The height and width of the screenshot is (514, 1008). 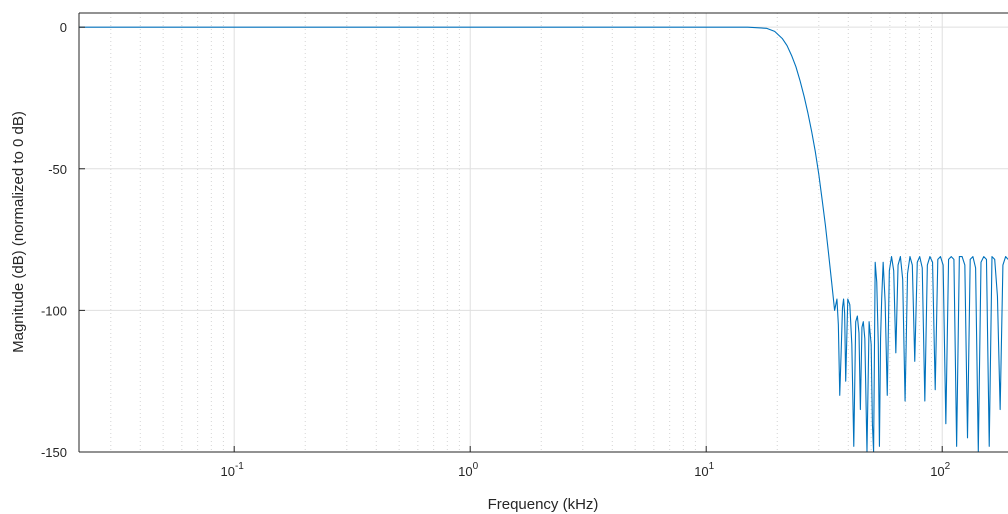 I want to click on x-tick-labels: 10⁻¹ 10⁰ 10¹ 10², so click(x=586, y=470).